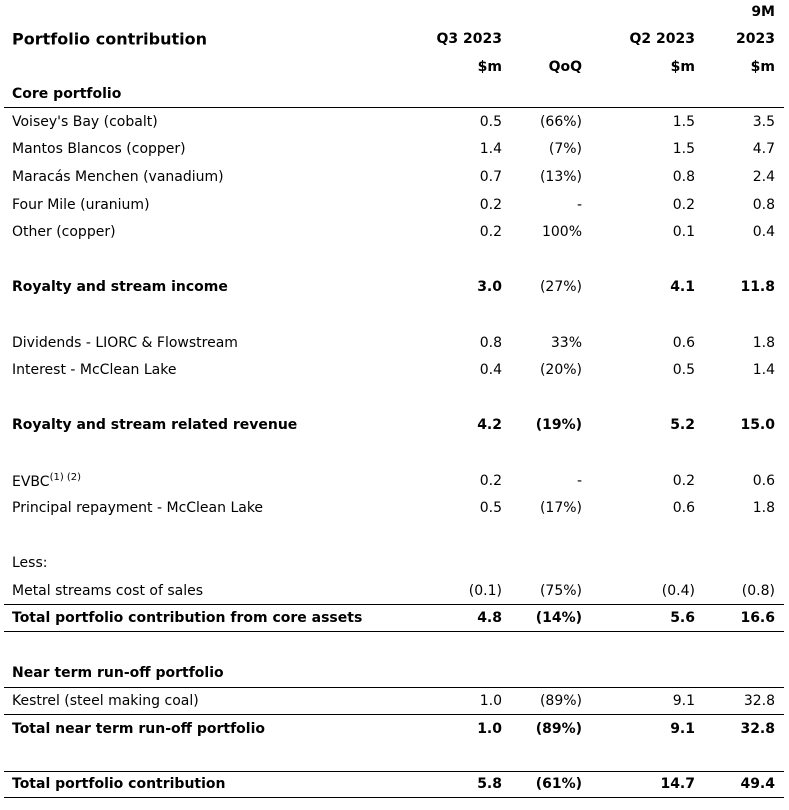 This screenshot has width=789, height=810. What do you see at coordinates (662, 39) in the screenshot?
I see `header-q2: Q2 2023` at bounding box center [662, 39].